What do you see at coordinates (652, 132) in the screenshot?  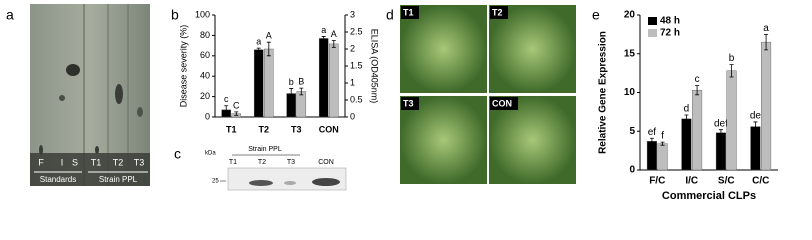 I see `significance-letter: ef` at bounding box center [652, 132].